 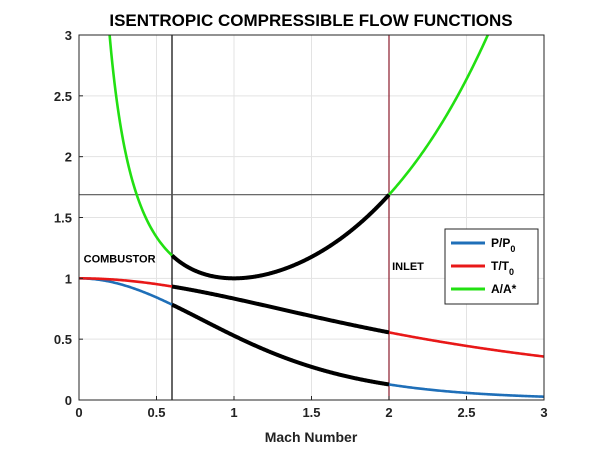 I want to click on legend-label: T/T0, so click(x=502, y=268).